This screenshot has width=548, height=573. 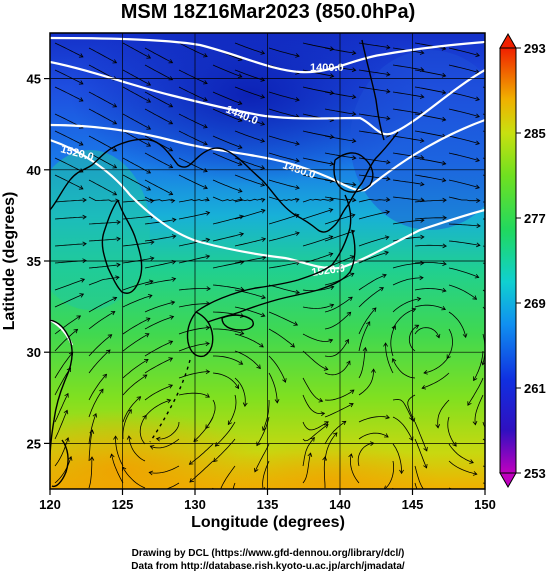 I want to click on coast-honshu-south, so click(x=281, y=276).